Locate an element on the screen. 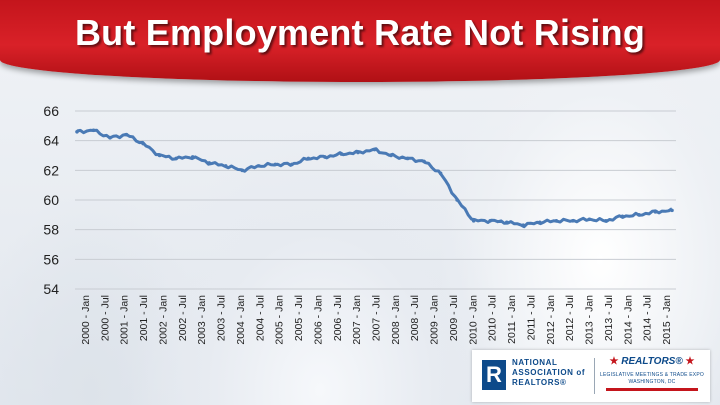 The image size is (720, 405). x-tick-label: 2009 - Jan is located at coordinates (435, 320).